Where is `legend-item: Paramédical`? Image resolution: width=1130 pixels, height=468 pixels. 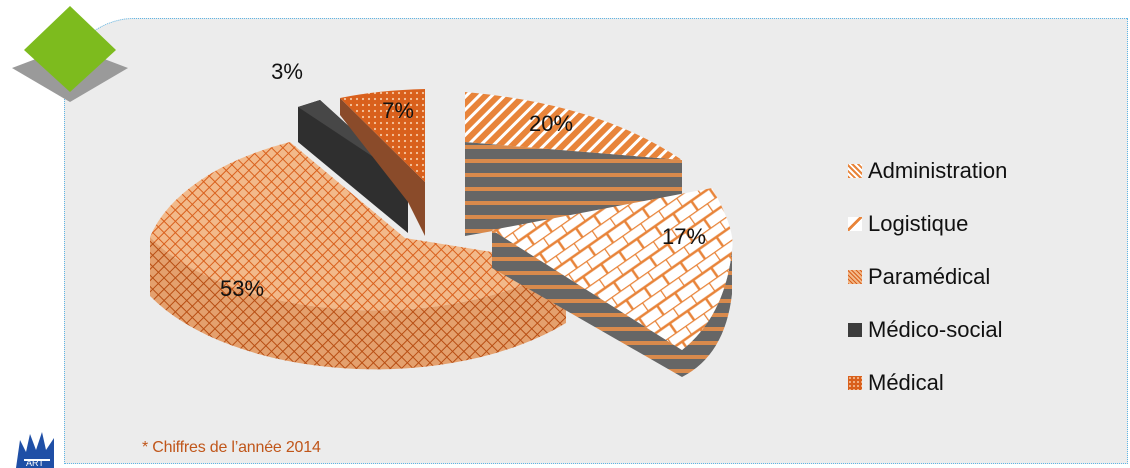 legend-item: Paramédical is located at coordinates (978, 276).